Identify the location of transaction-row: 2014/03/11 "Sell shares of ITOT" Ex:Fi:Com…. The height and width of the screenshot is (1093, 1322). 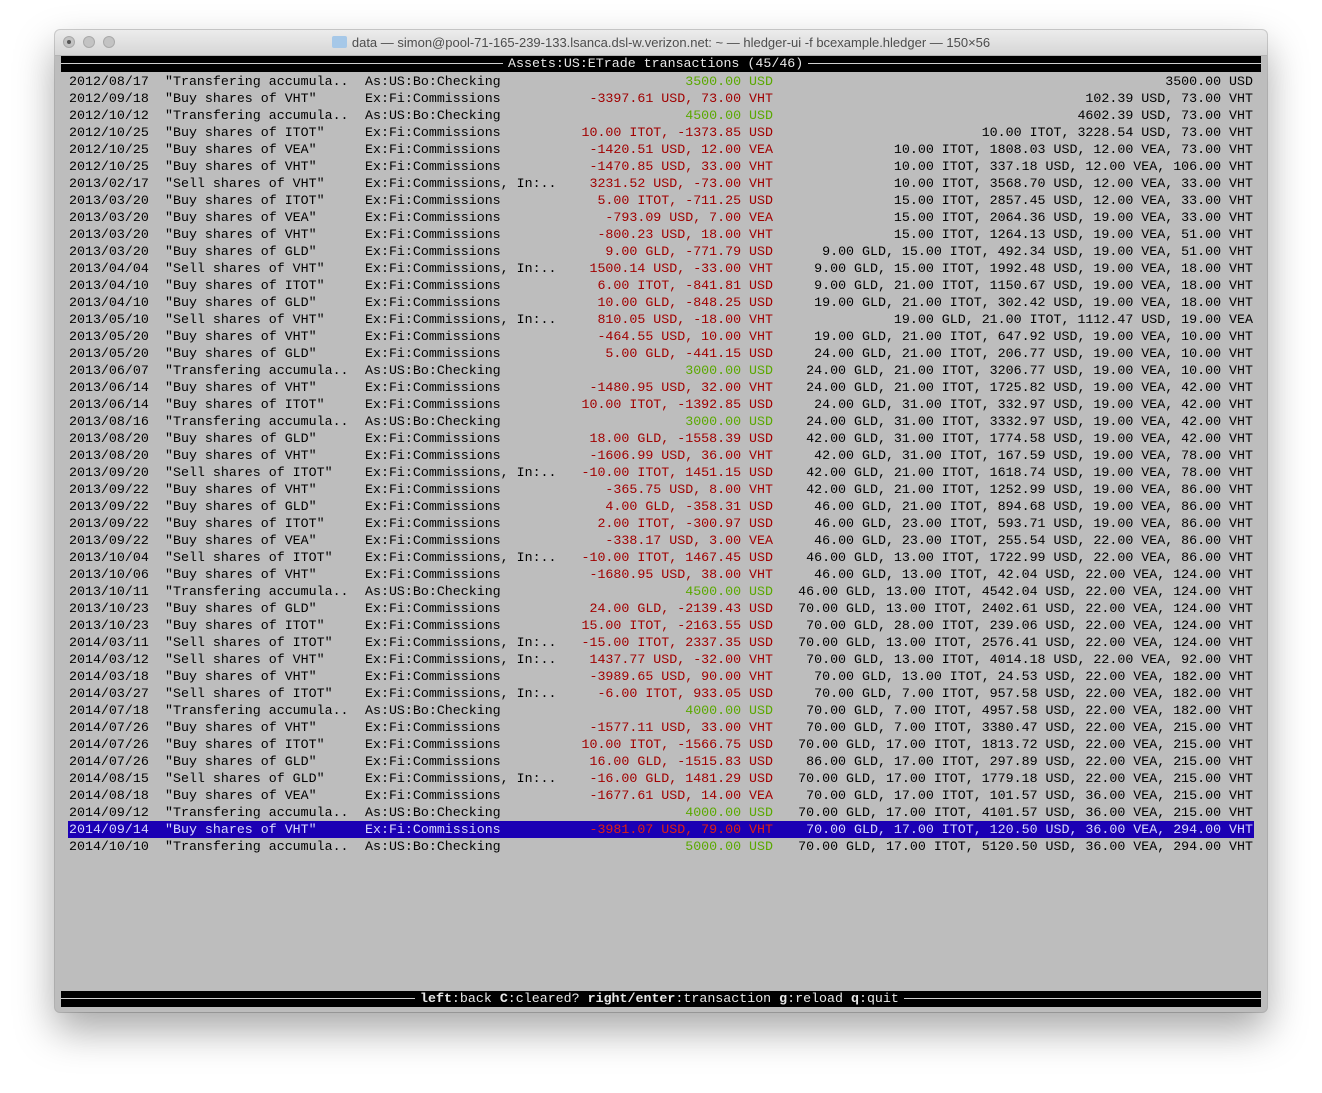
(661, 642).